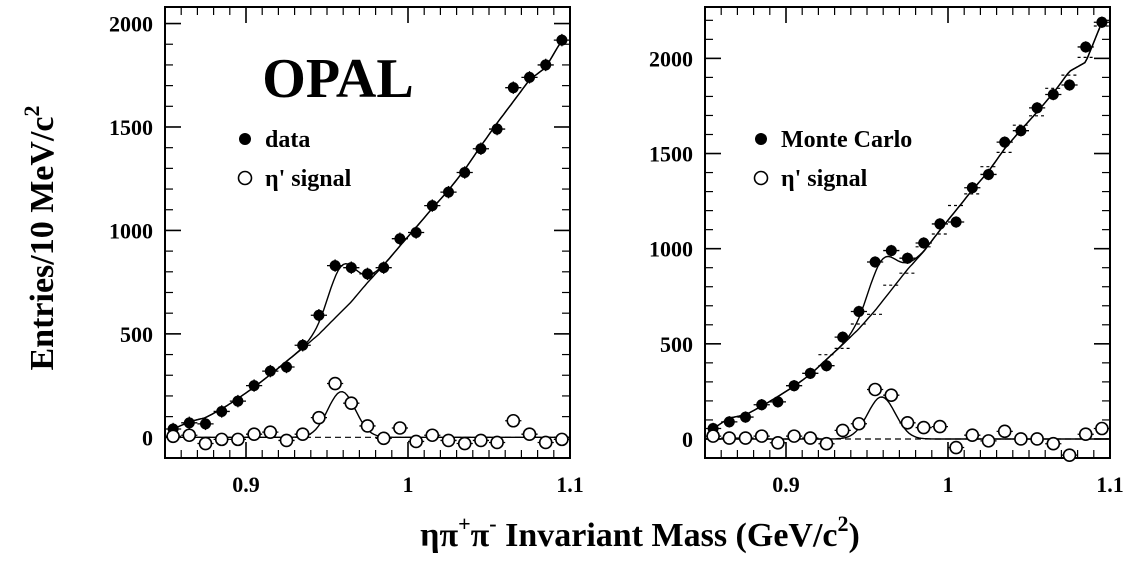  I want to click on x-axis-title-part-0: ηπ, so click(439, 535).